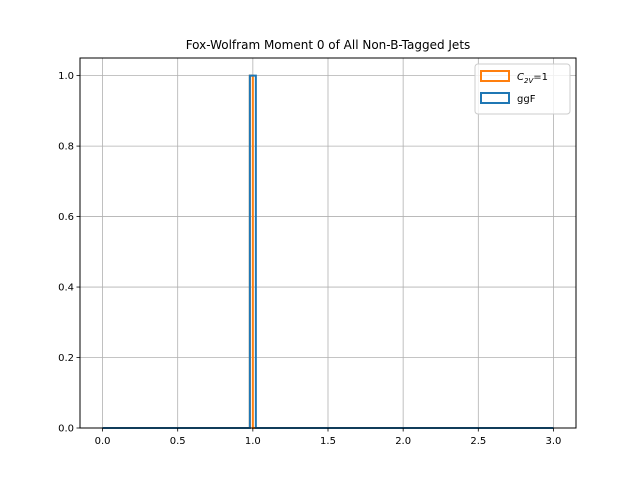 This screenshot has height=480, width=640. I want to click on legend-label-1: C2V=1, so click(532, 78).